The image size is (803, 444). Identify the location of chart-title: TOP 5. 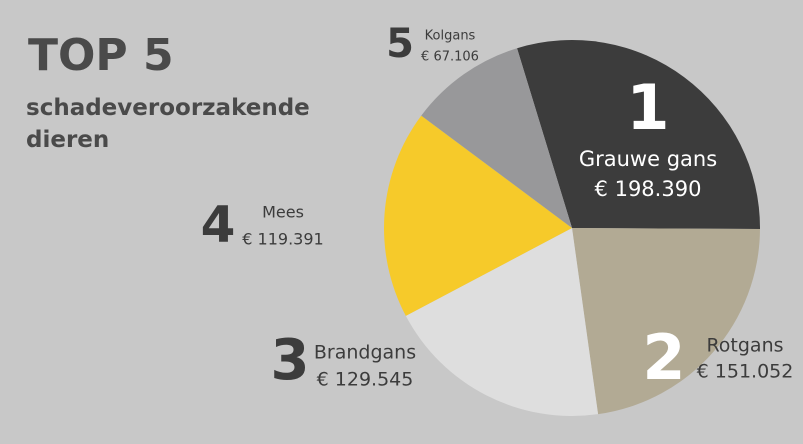
(101, 55).